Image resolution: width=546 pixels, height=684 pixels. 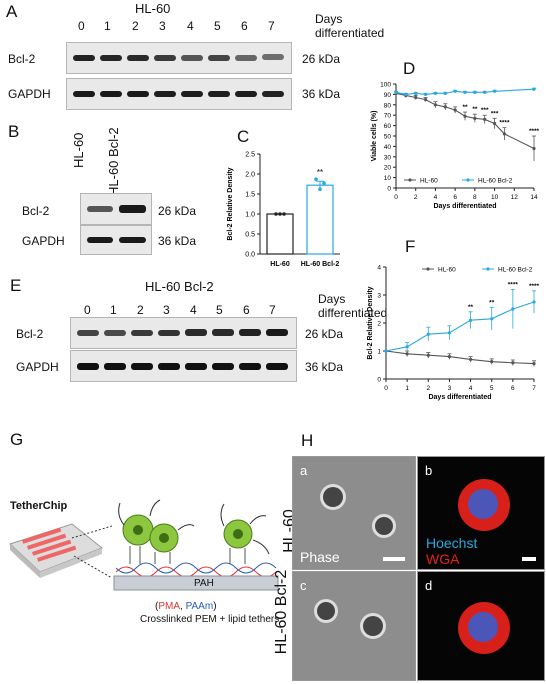 What do you see at coordinates (153, 8) in the screenshot?
I see `panel-a-title: HL-60` at bounding box center [153, 8].